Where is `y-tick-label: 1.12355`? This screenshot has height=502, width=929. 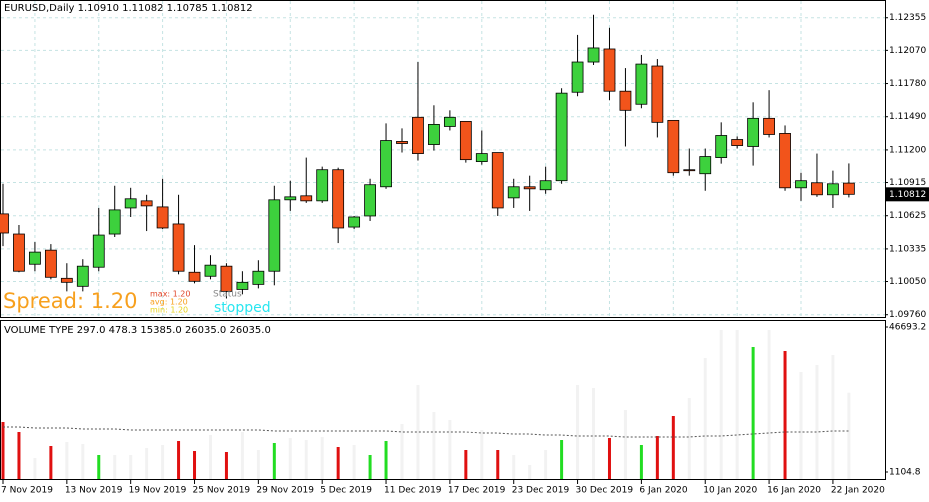
y-tick-label: 1.12355 is located at coordinates (907, 18).